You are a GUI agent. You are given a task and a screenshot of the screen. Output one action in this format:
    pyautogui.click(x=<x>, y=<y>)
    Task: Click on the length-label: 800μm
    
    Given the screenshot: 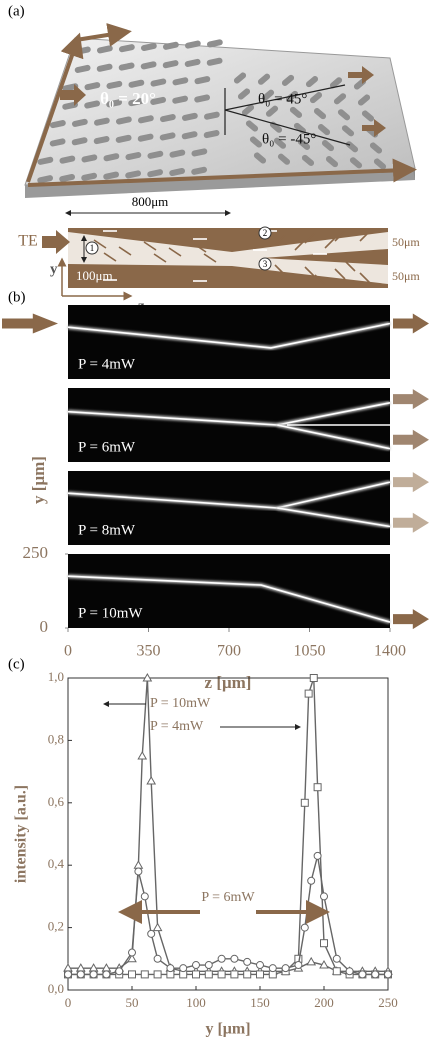 What is the action you would take?
    pyautogui.click(x=150, y=201)
    